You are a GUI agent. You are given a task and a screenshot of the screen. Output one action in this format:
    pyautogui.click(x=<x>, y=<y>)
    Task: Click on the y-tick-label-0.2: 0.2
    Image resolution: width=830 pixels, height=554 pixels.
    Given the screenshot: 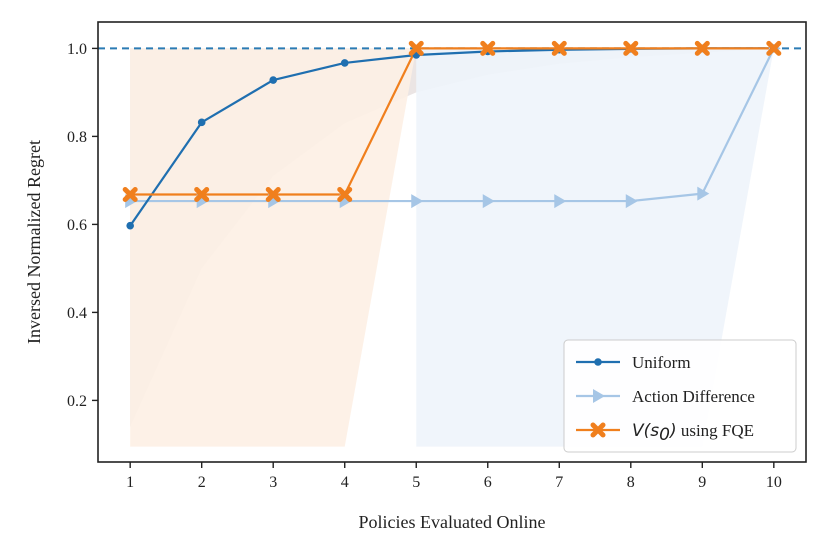 What is the action you would take?
    pyautogui.click(x=77, y=401)
    